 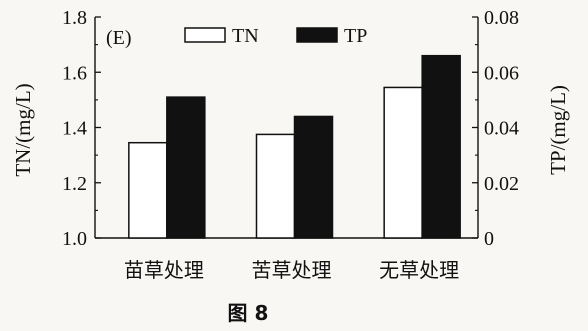 I want to click on legend-label-tn: TN, so click(x=245, y=36).